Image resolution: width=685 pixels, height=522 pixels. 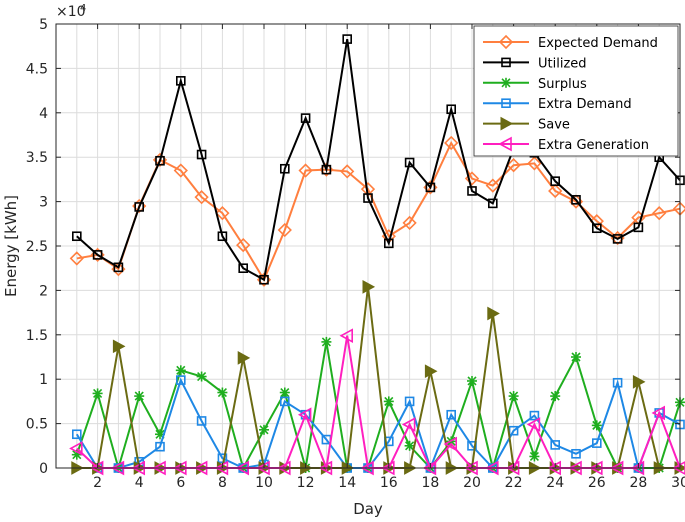 What do you see at coordinates (535, 63) in the screenshot?
I see `legend-item-utilized: Utilized` at bounding box center [535, 63].